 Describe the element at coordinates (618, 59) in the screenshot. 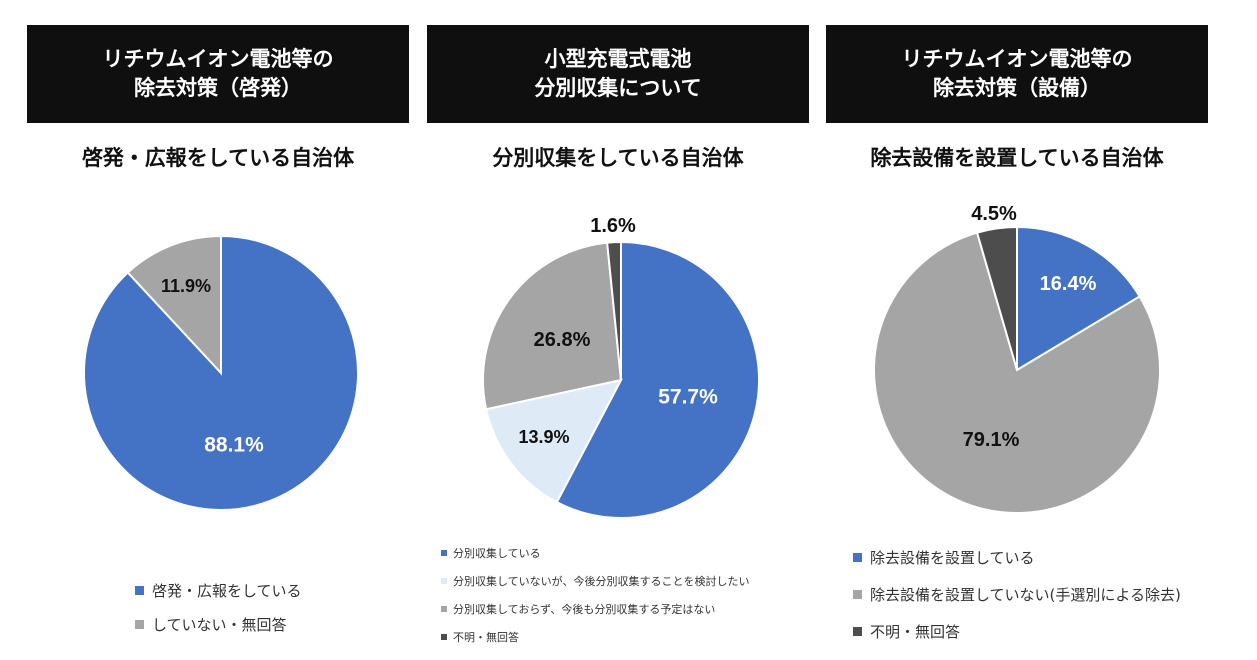

I see `header-line-1: 小型充電式電池` at that location.